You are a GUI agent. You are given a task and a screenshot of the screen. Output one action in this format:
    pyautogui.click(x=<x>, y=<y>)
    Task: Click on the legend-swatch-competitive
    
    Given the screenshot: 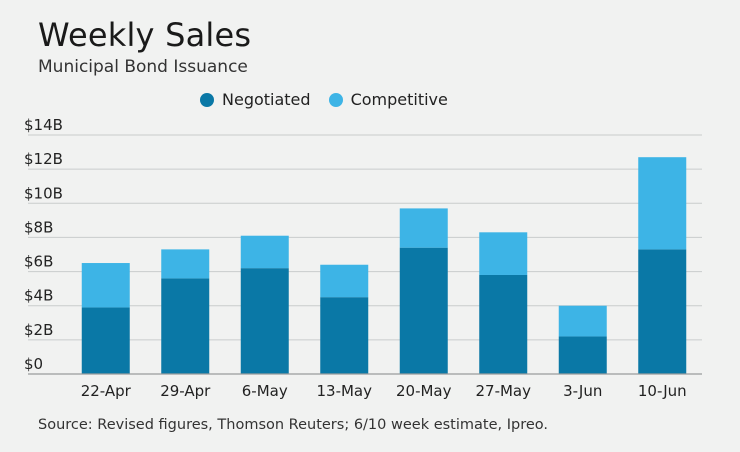 What is the action you would take?
    pyautogui.click(x=335, y=99)
    